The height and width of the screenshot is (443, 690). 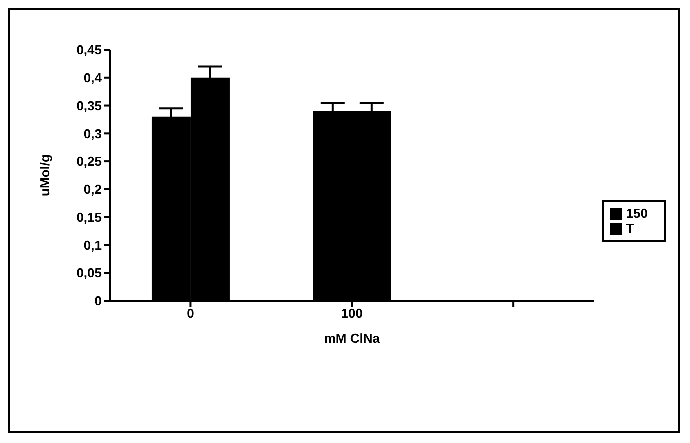 I want to click on y-tick-label: 0,45, so click(x=89, y=50).